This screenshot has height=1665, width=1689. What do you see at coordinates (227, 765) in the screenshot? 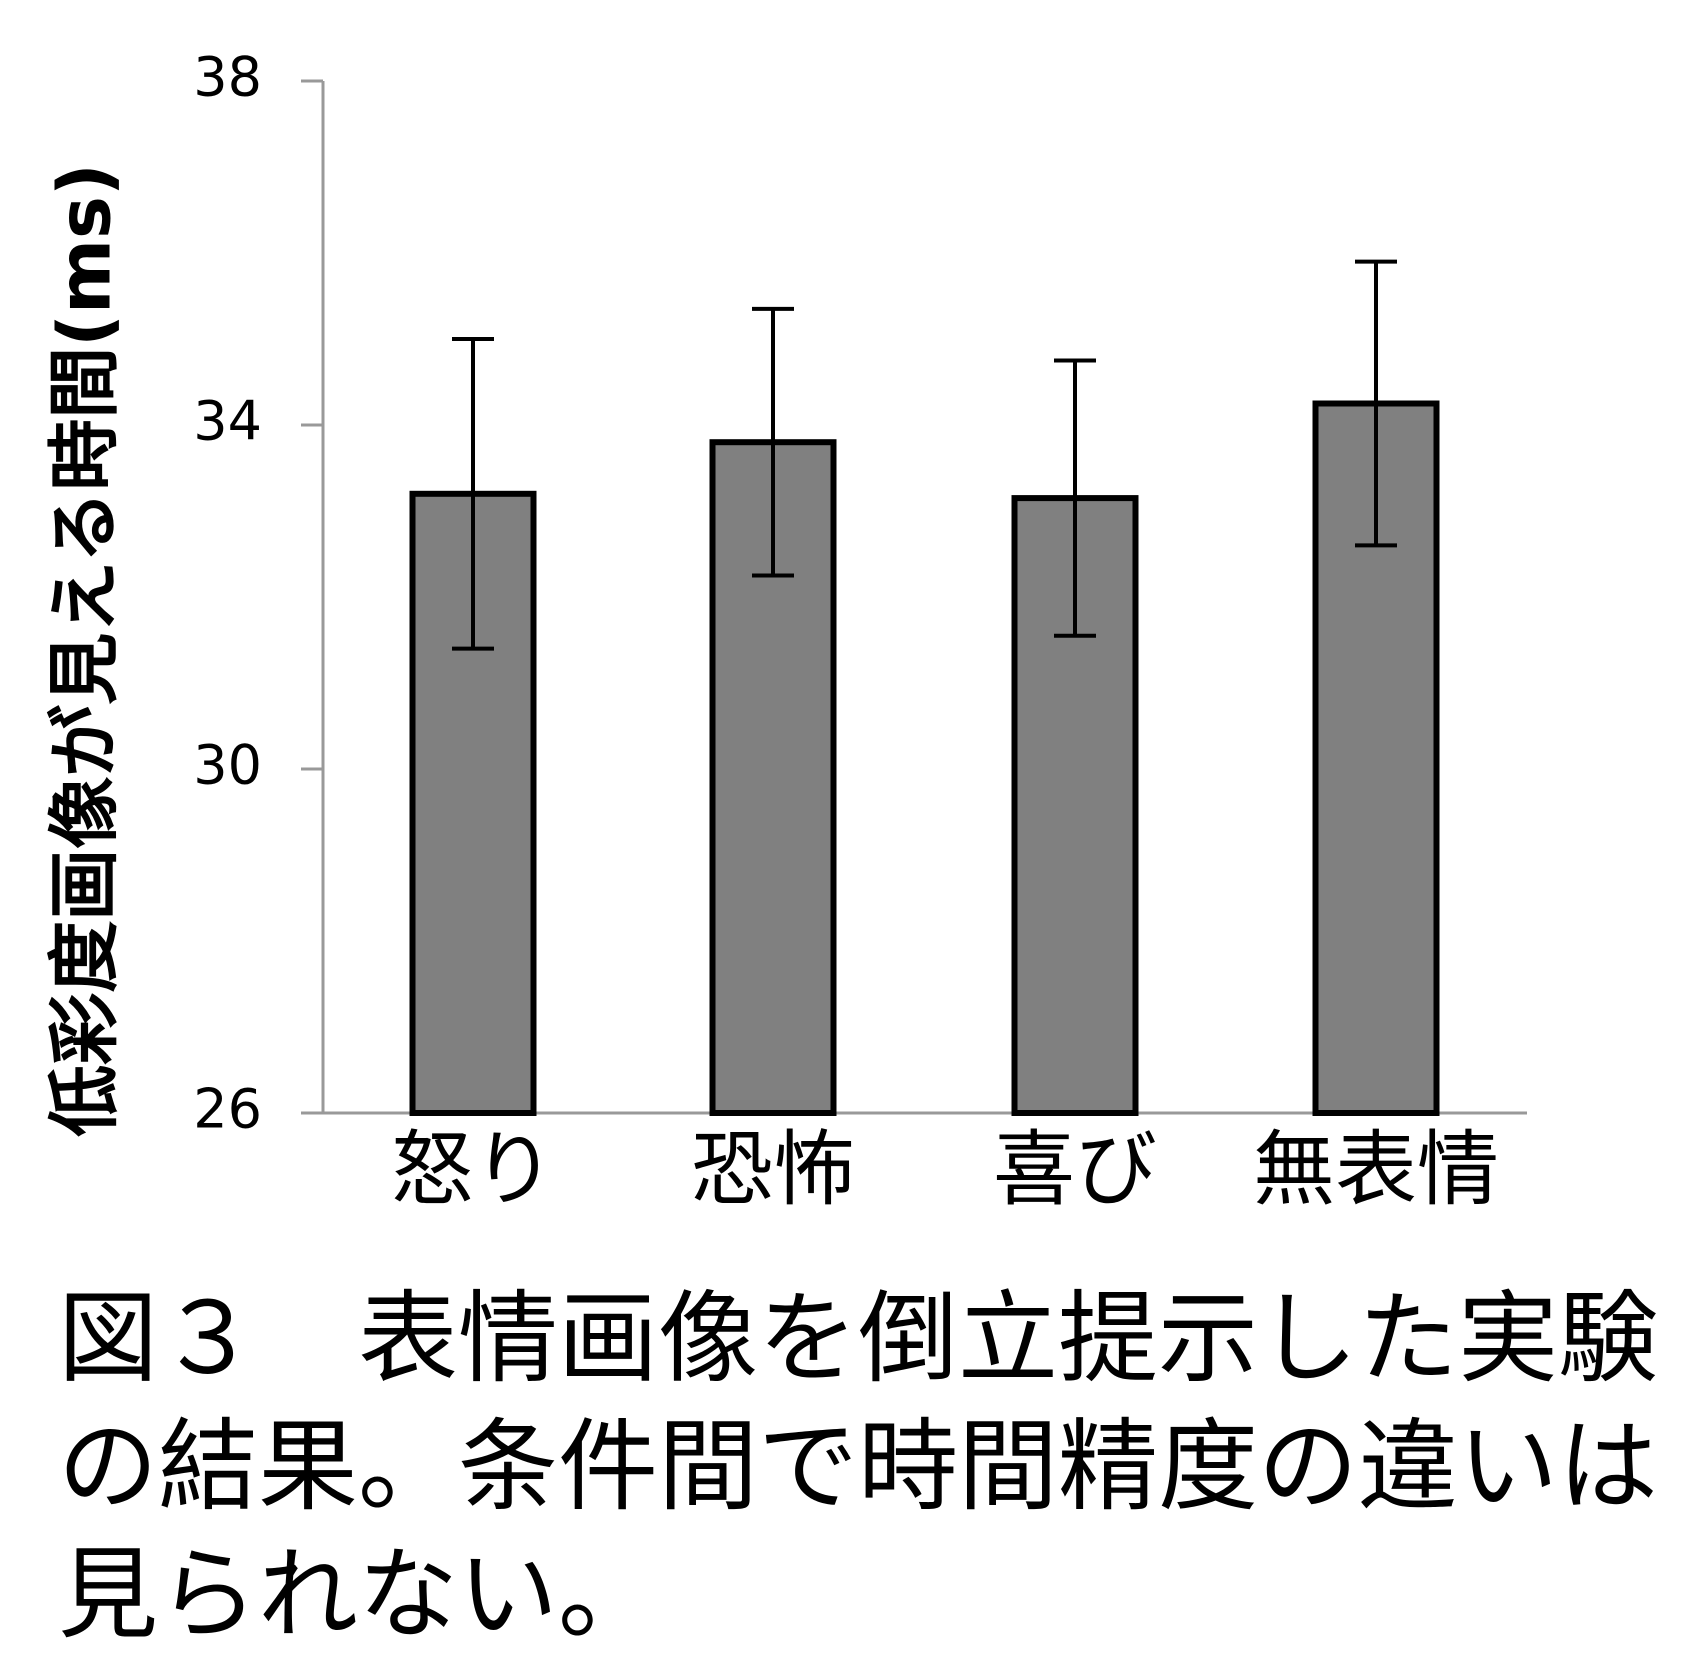
I see `y-tick-label: 30` at bounding box center [227, 765].